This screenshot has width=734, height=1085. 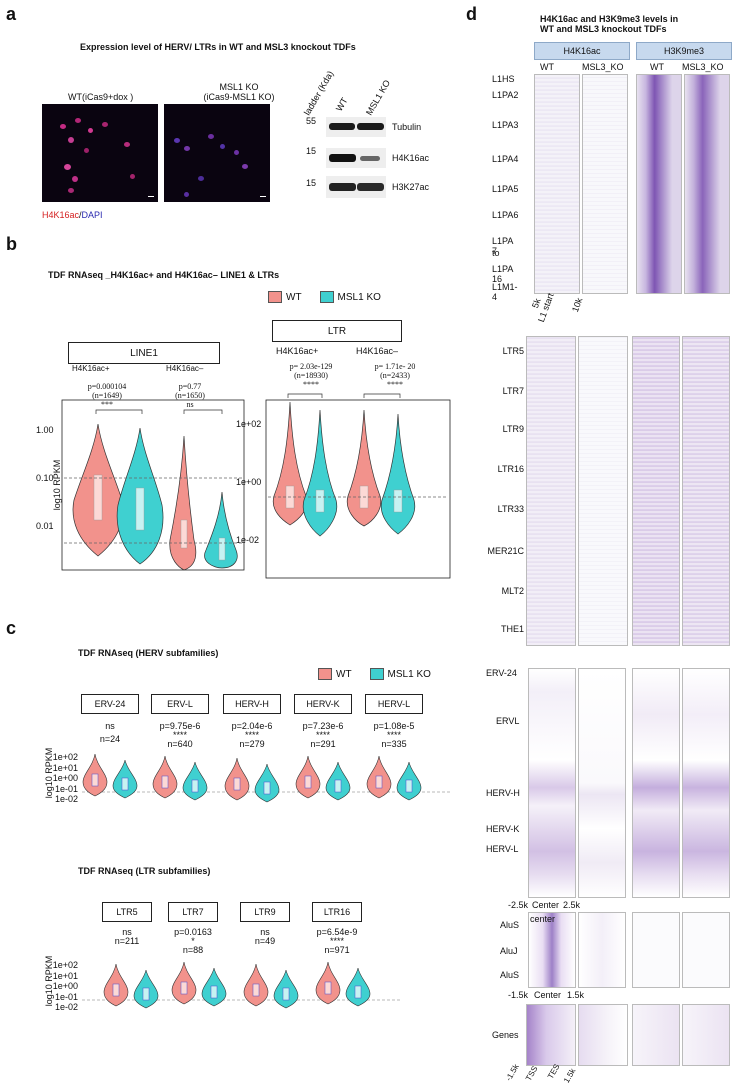 I want to click on alu-center-label: center, so click(x=543, y=919).